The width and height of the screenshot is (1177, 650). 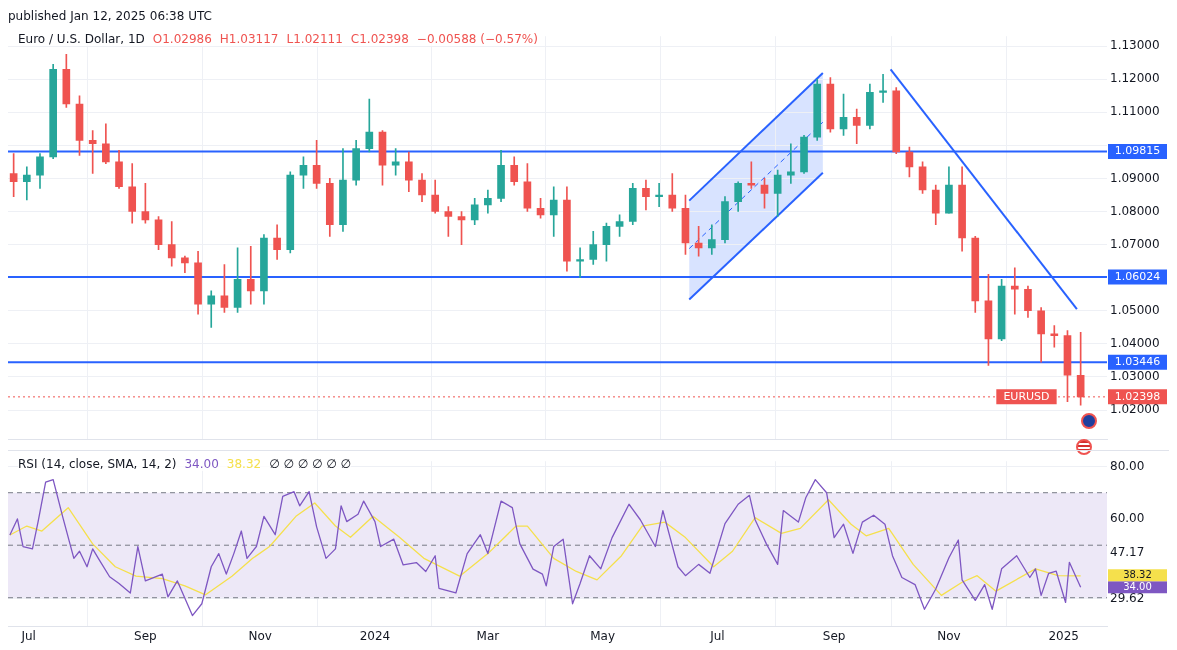 I want to click on y-tick-label: 60.00, so click(x=1127, y=518).